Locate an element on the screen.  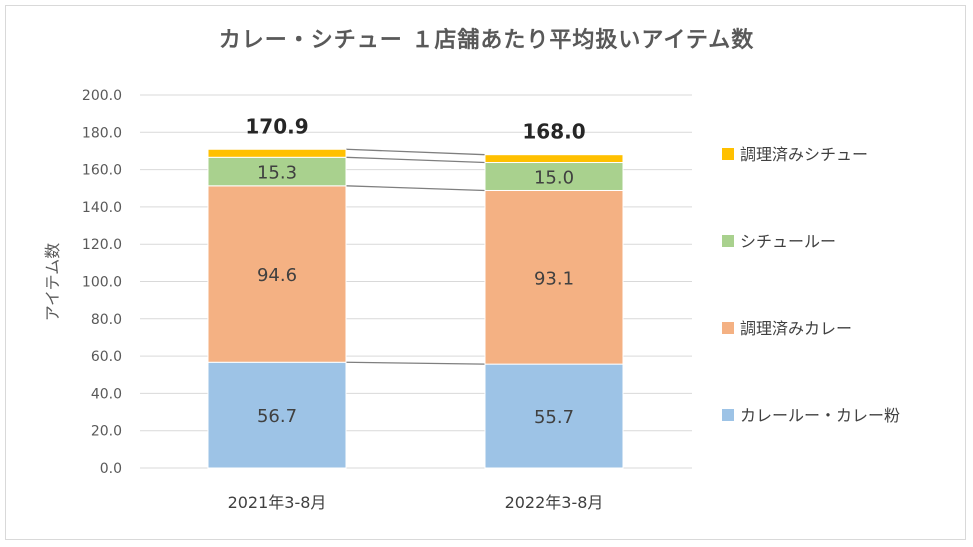
y-tick-label: 100.0 is located at coordinates (102, 283).